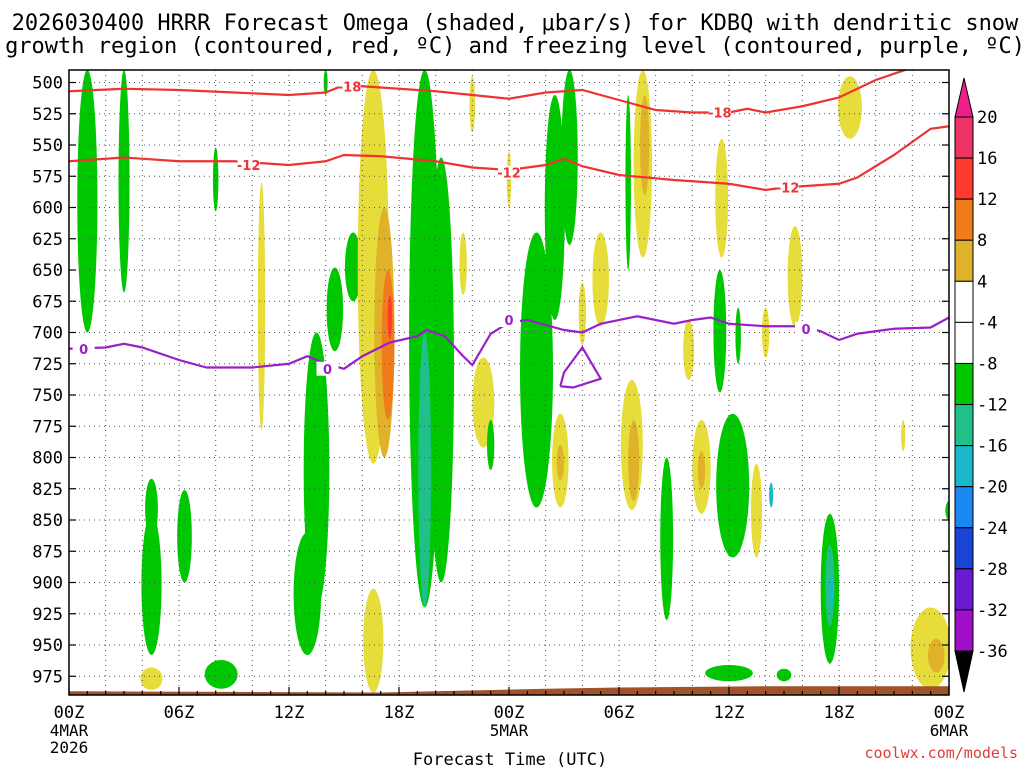  What do you see at coordinates (987, 323) in the screenshot?
I see `colorbar-label: -4` at bounding box center [987, 323].